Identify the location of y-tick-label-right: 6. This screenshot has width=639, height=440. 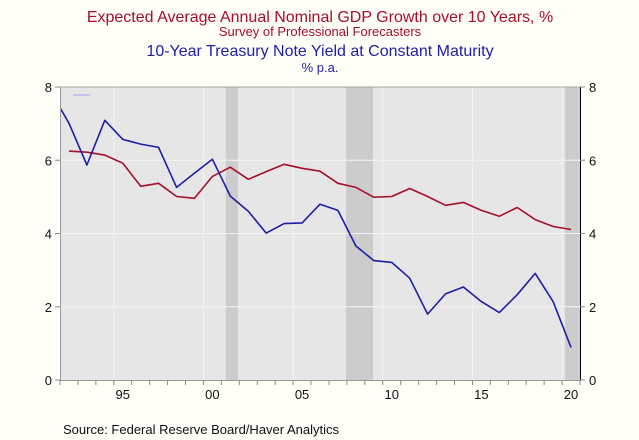
(592, 160).